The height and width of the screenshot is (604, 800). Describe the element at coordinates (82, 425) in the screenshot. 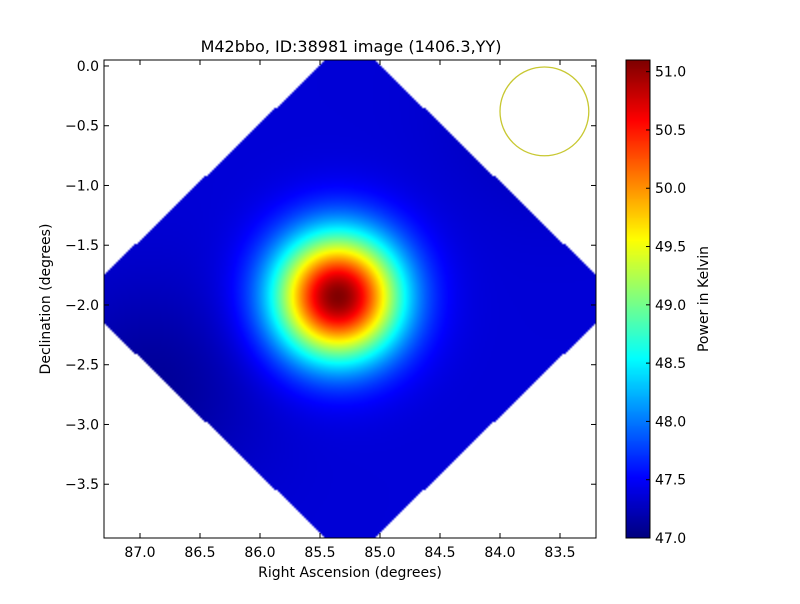

I see `y-tick-label: −3.0` at that location.